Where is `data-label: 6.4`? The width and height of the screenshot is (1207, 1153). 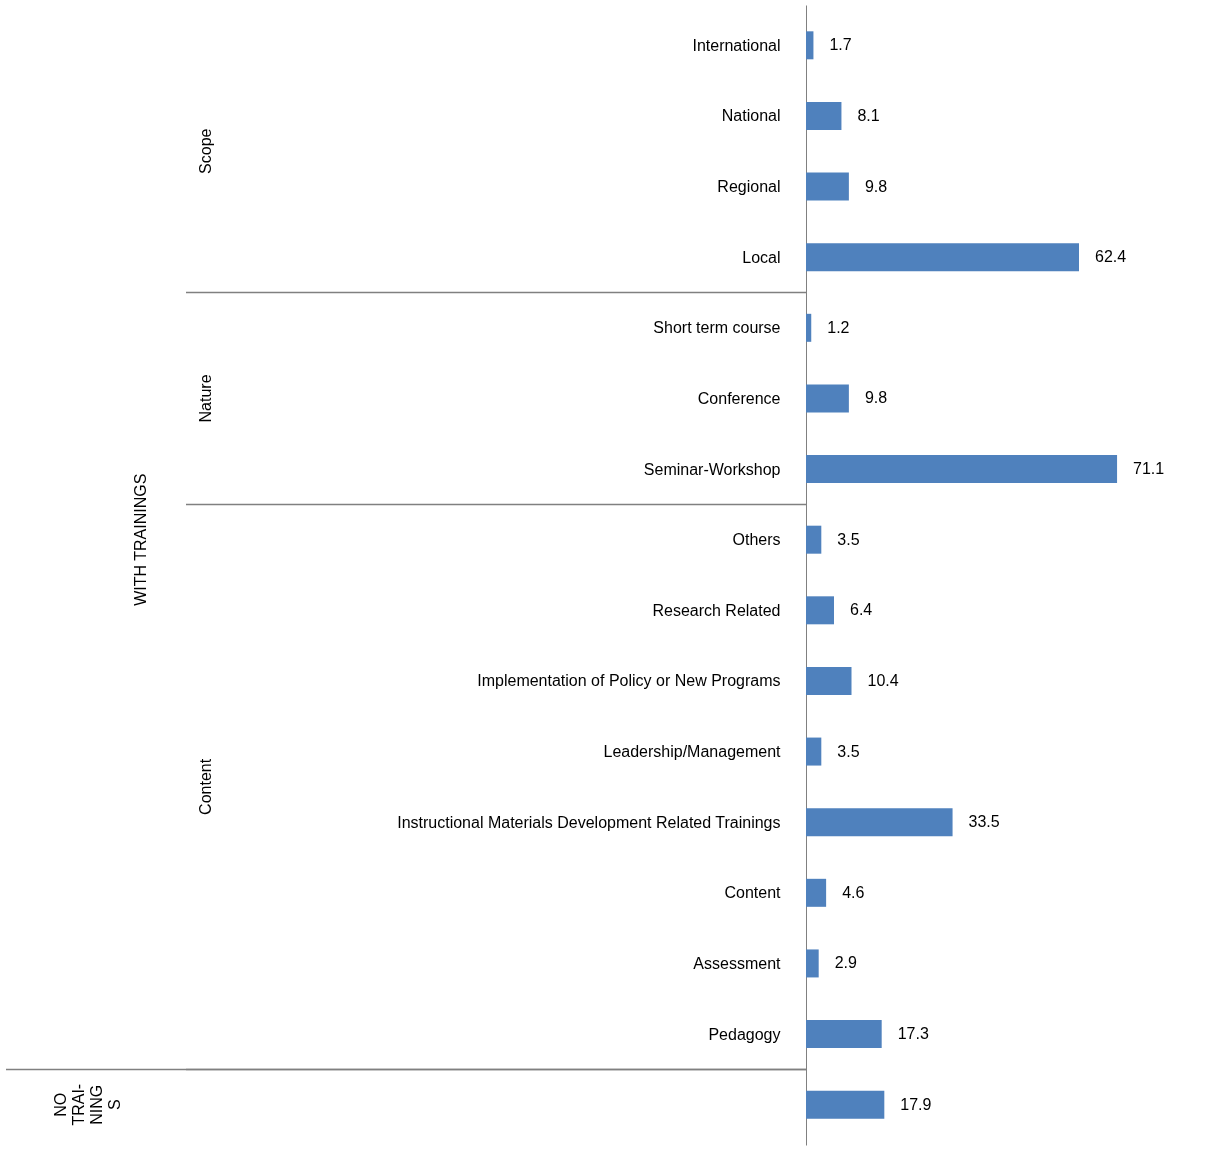 data-label: 6.4 is located at coordinates (861, 610).